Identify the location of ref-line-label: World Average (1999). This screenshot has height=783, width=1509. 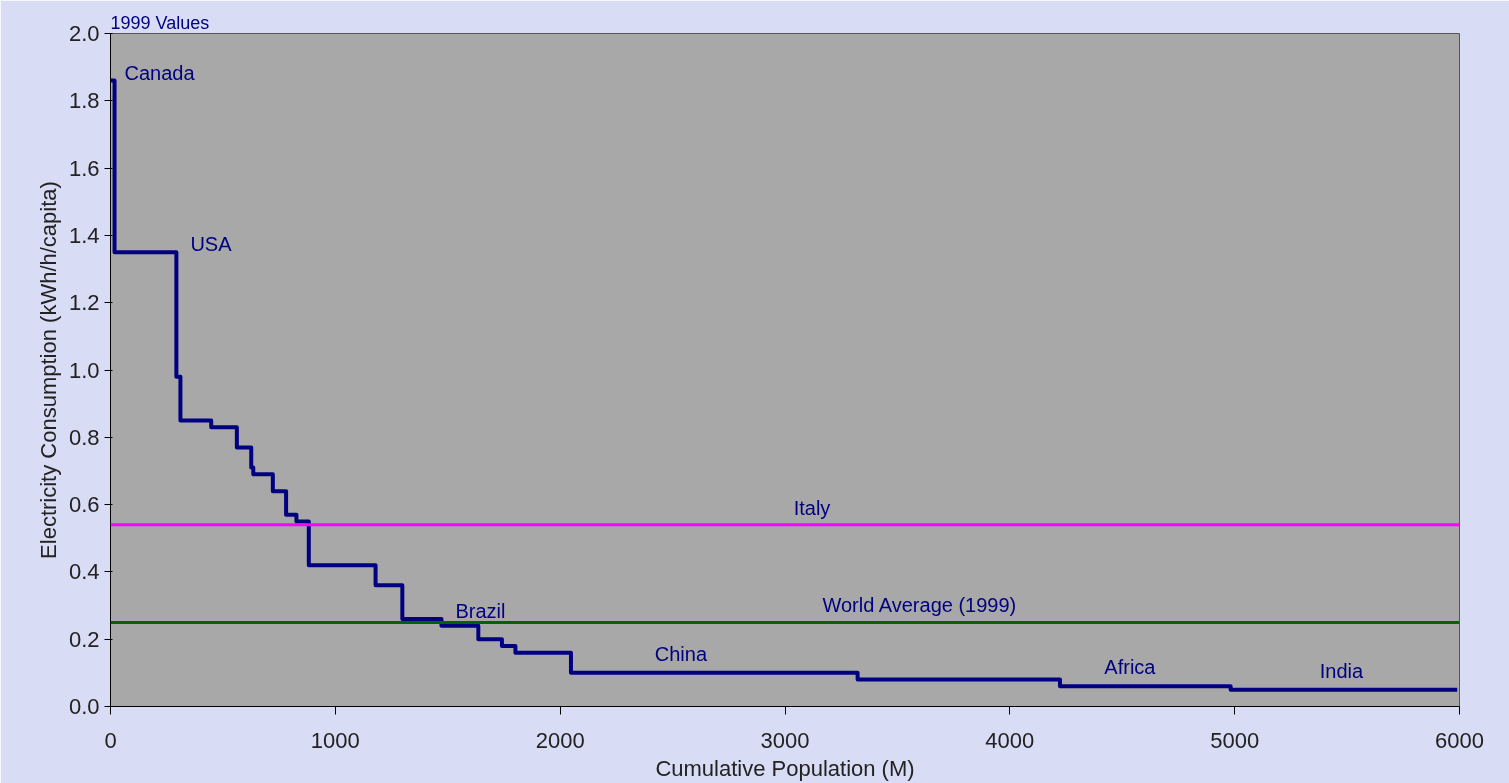
(919, 605).